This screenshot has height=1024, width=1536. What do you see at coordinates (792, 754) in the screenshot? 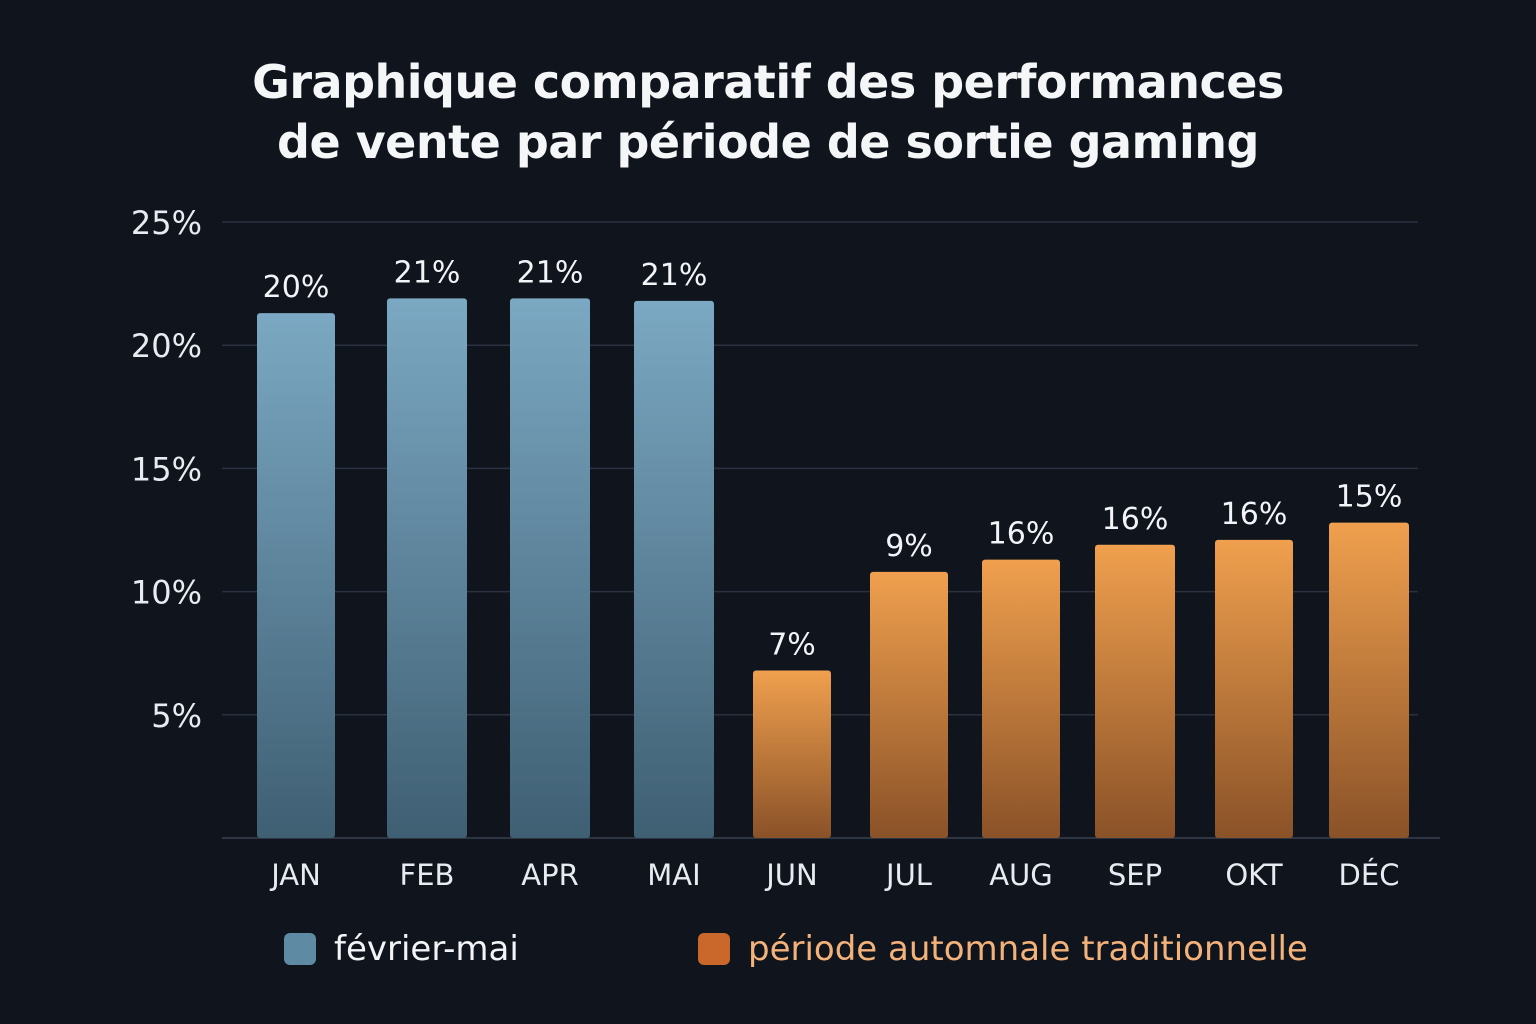
I see `bar-jun` at bounding box center [792, 754].